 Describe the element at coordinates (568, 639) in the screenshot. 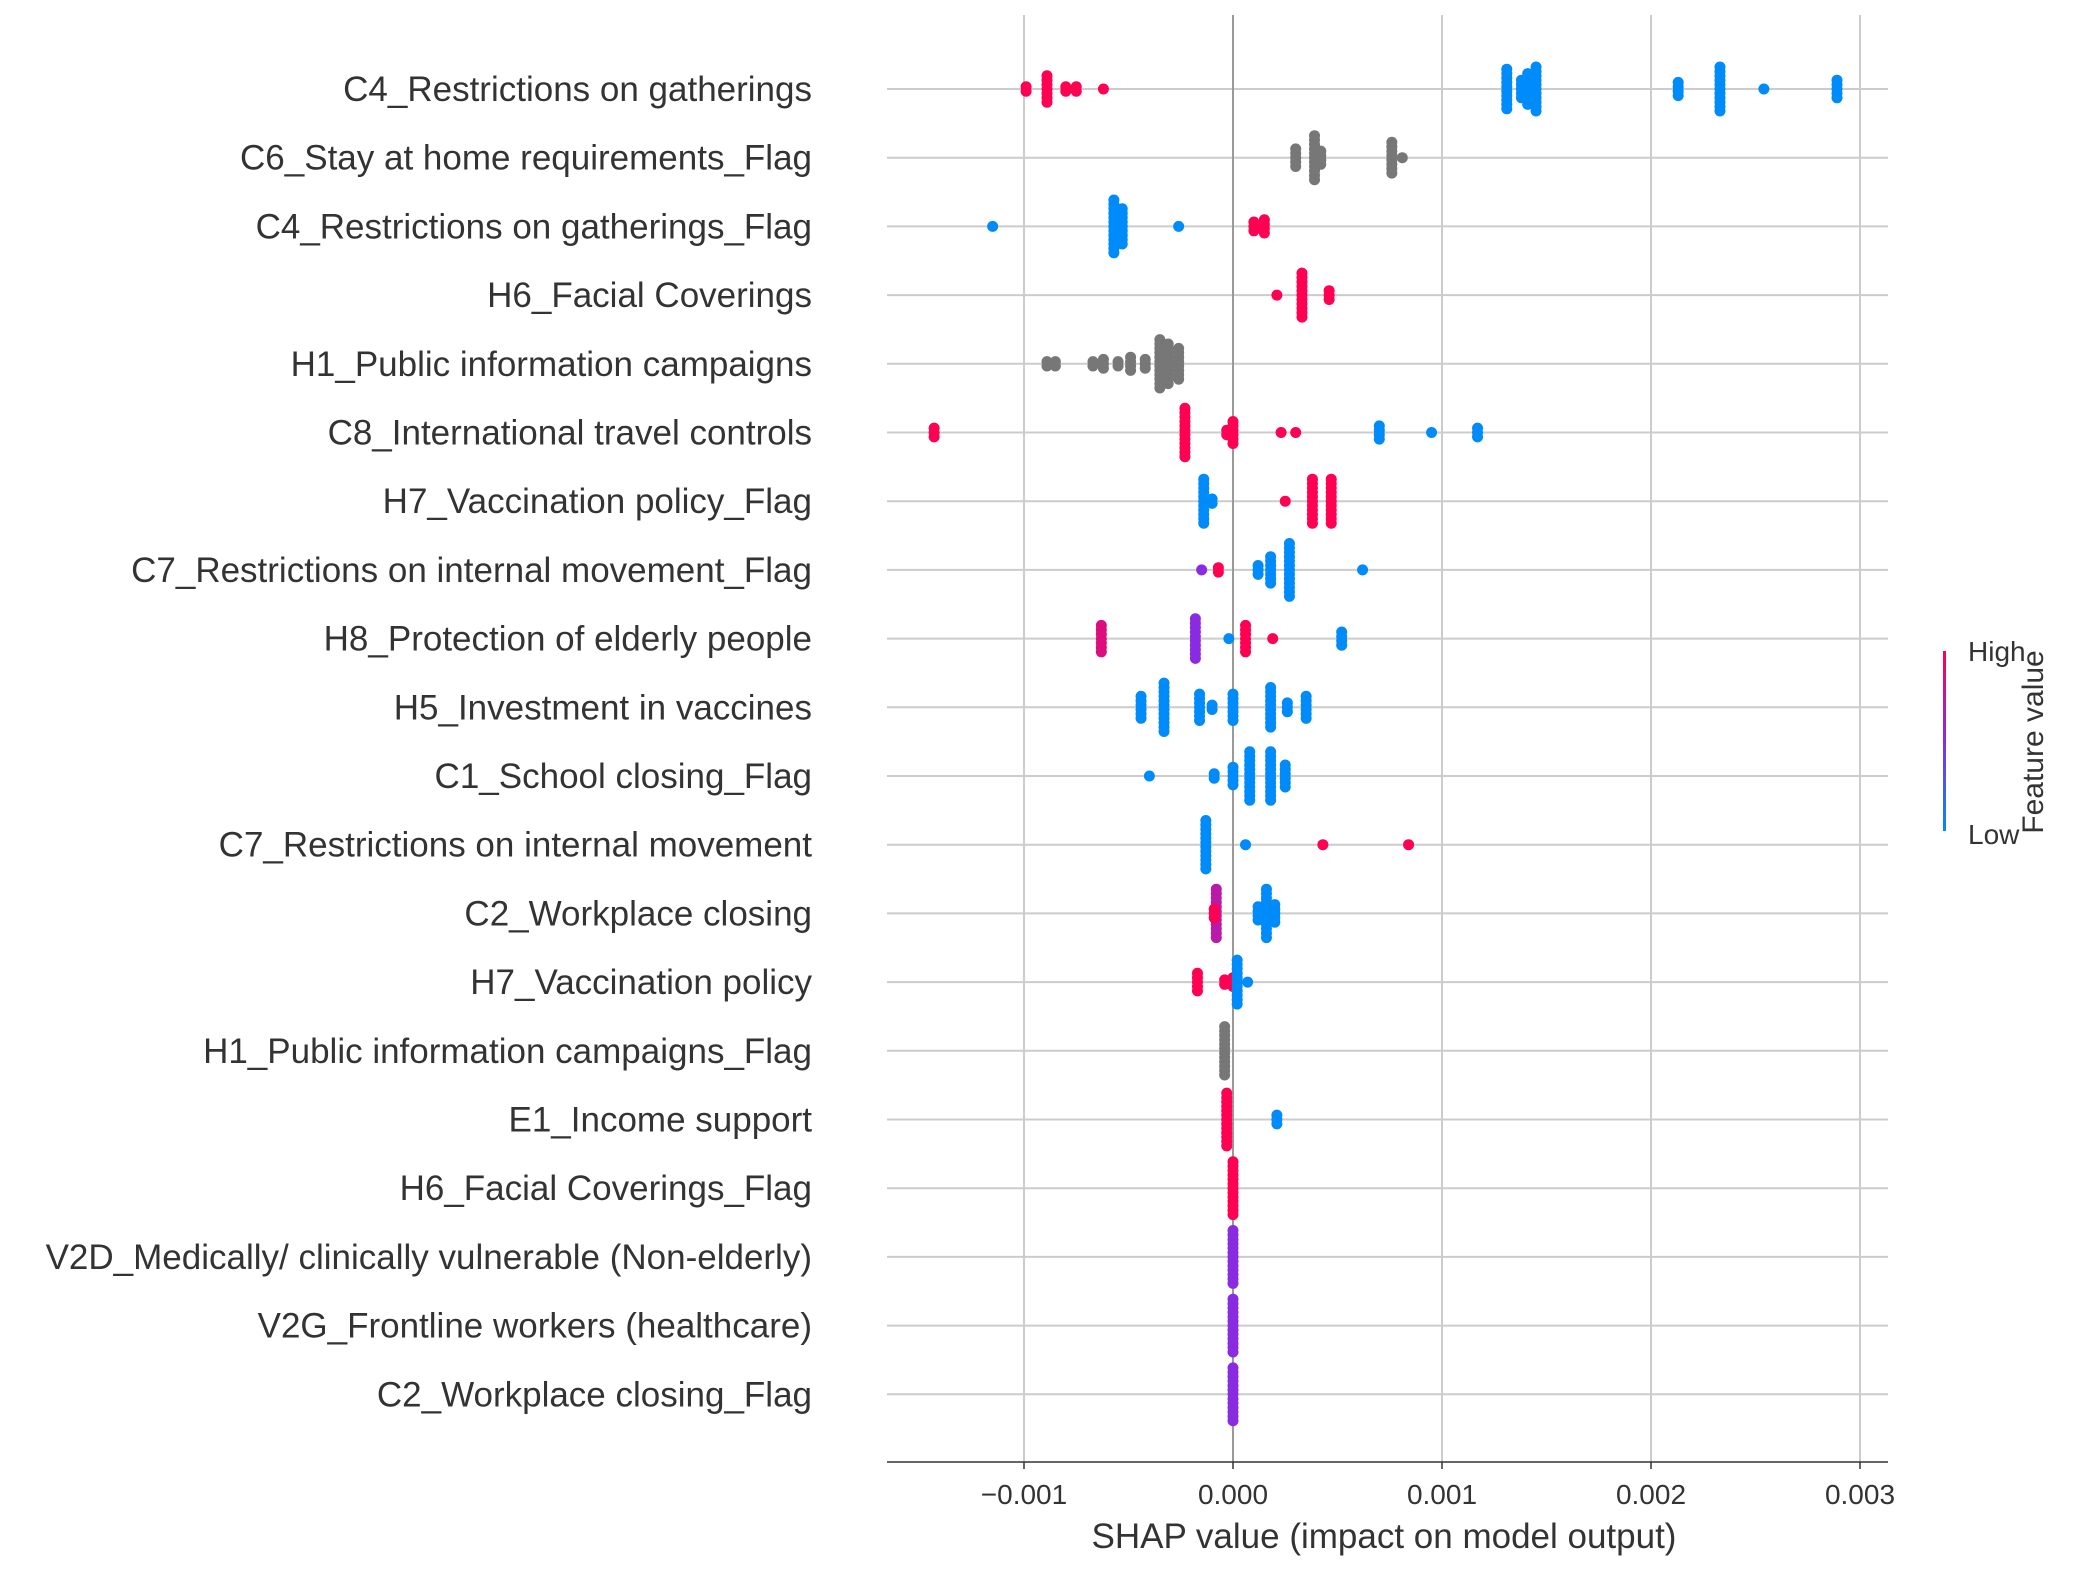

I see `feature-label: H8_Protection of elderly people` at that location.